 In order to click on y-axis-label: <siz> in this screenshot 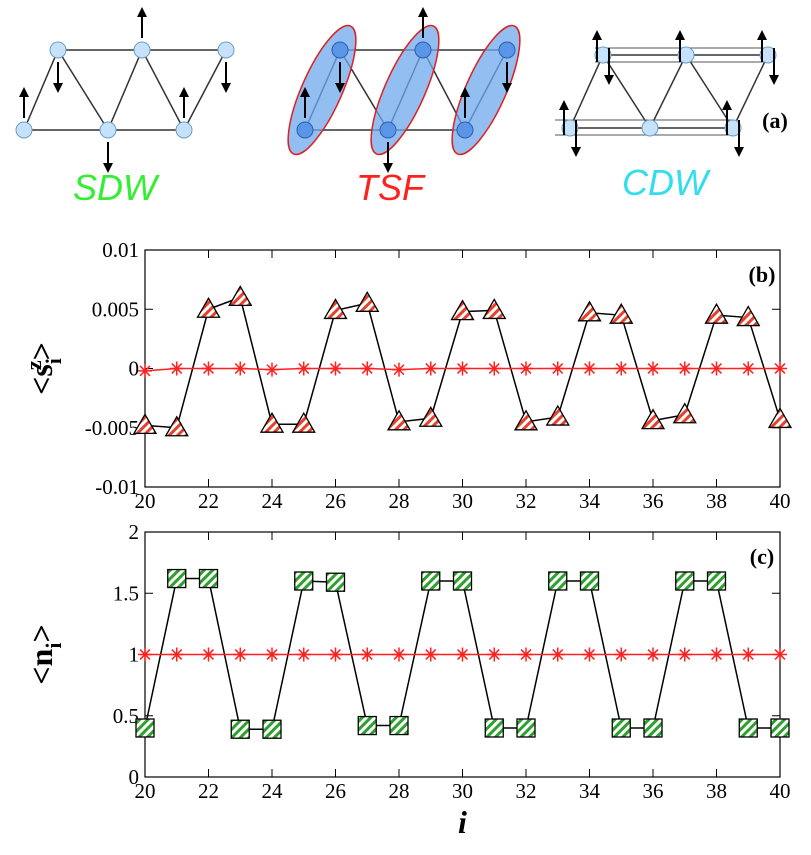, I will do `click(43, 368)`.